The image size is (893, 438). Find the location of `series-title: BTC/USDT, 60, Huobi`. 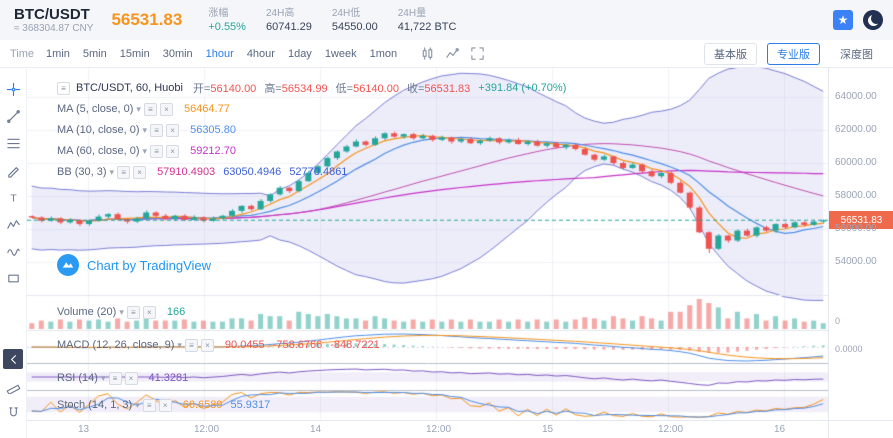

series-title: BTC/USDT, 60, Huobi is located at coordinates (129, 88).